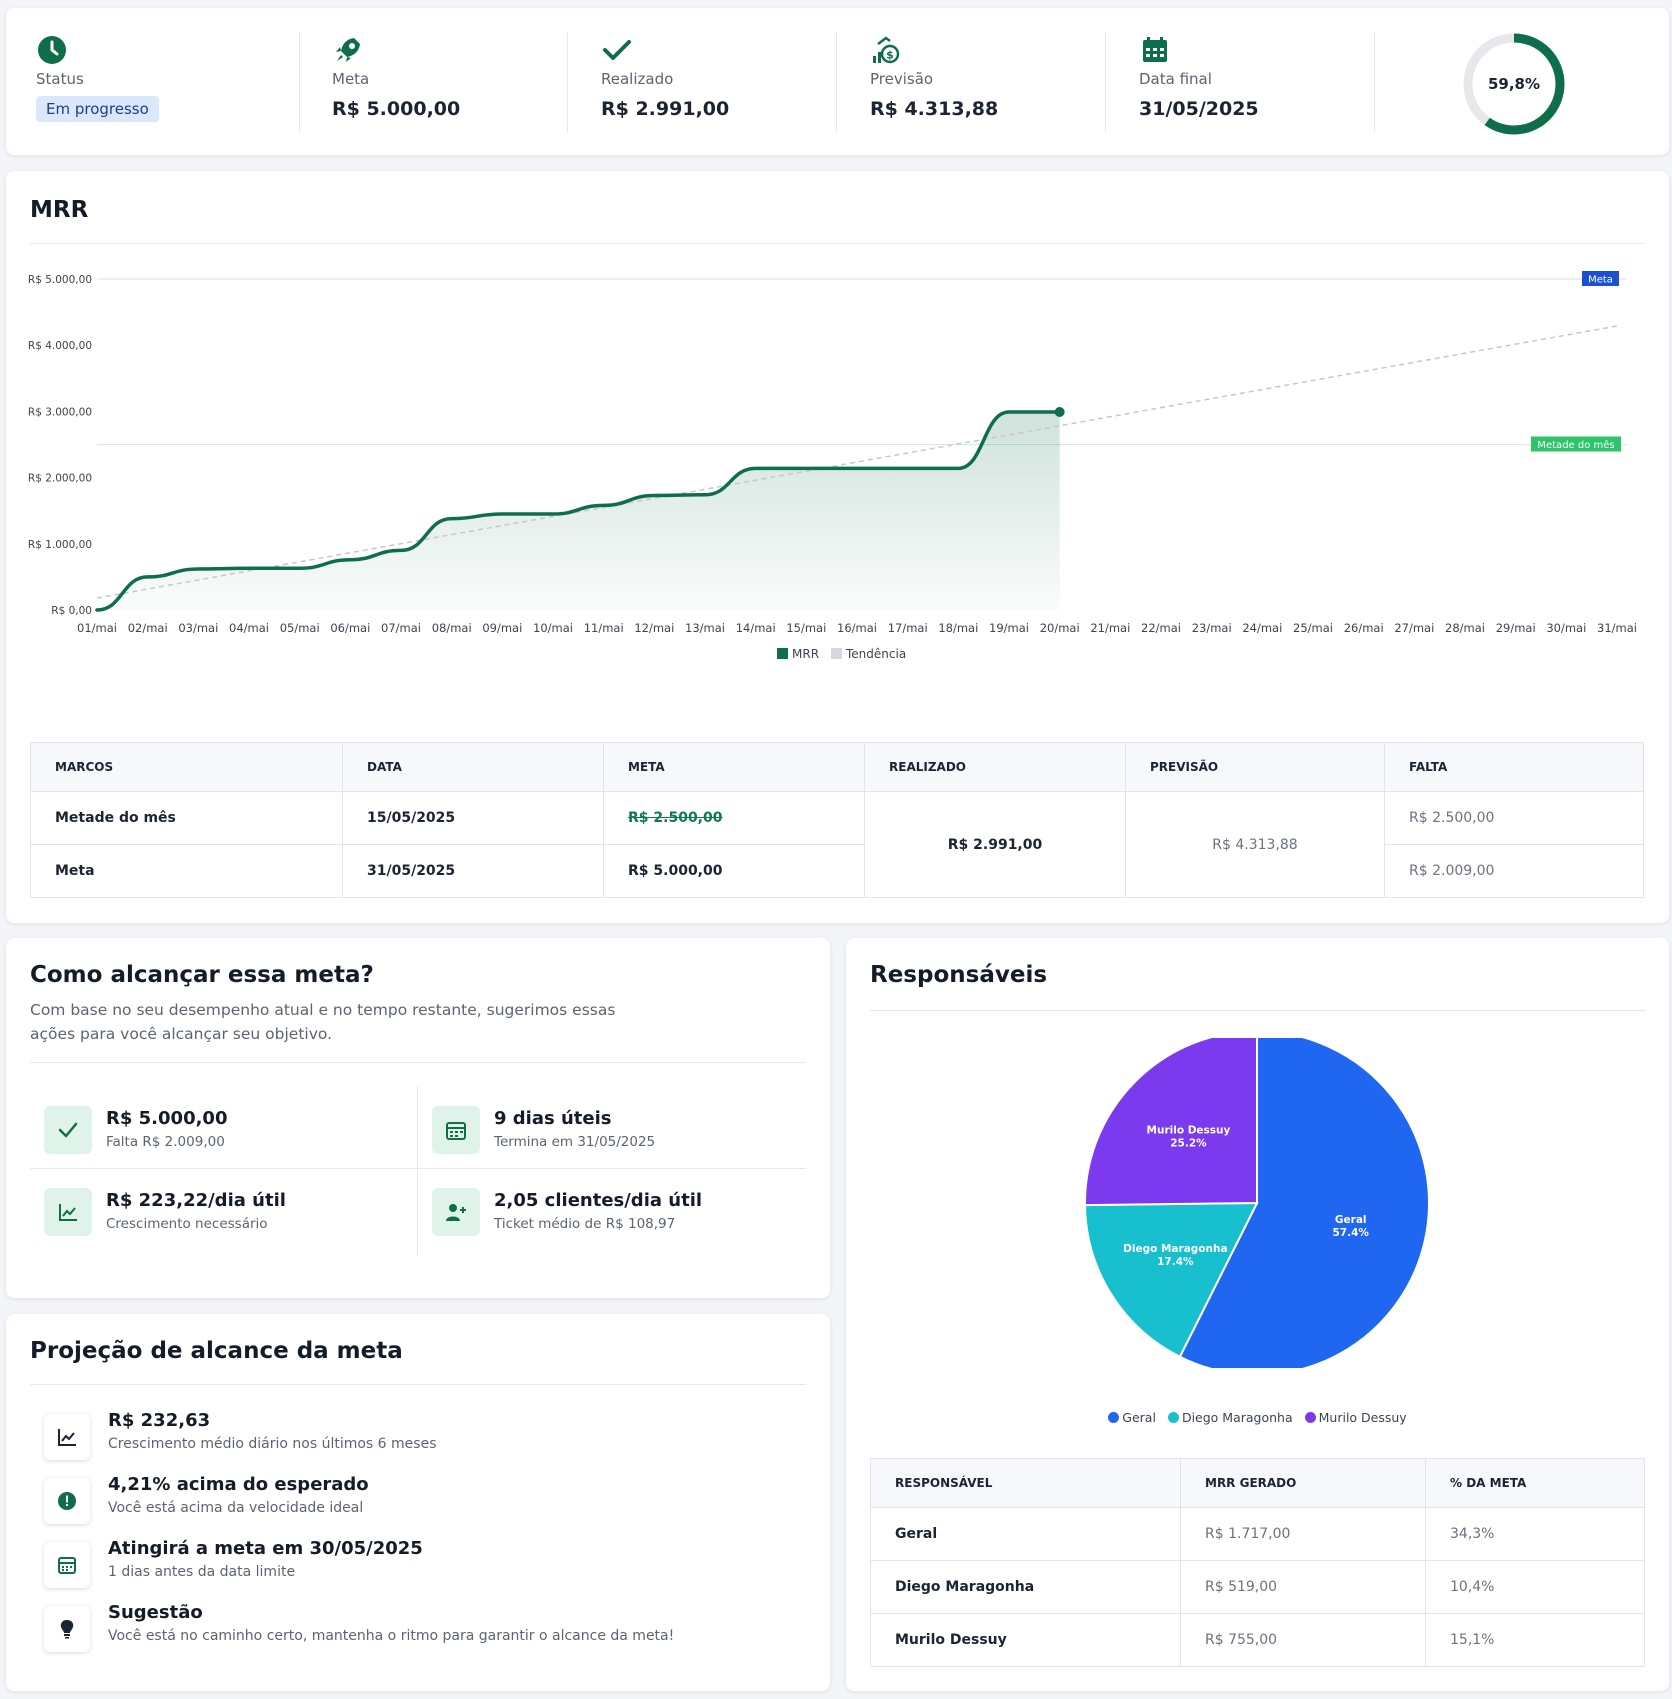  Describe the element at coordinates (1175, 1262) in the screenshot. I see `pie-slice-percent: 17.4%` at that location.